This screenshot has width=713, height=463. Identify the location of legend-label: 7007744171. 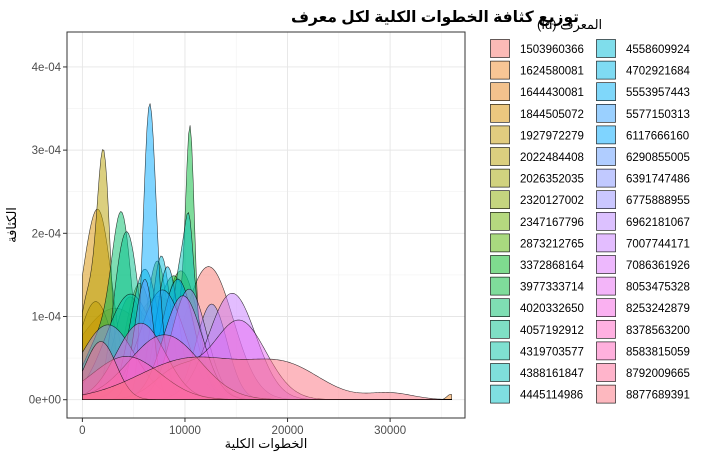
(658, 244).